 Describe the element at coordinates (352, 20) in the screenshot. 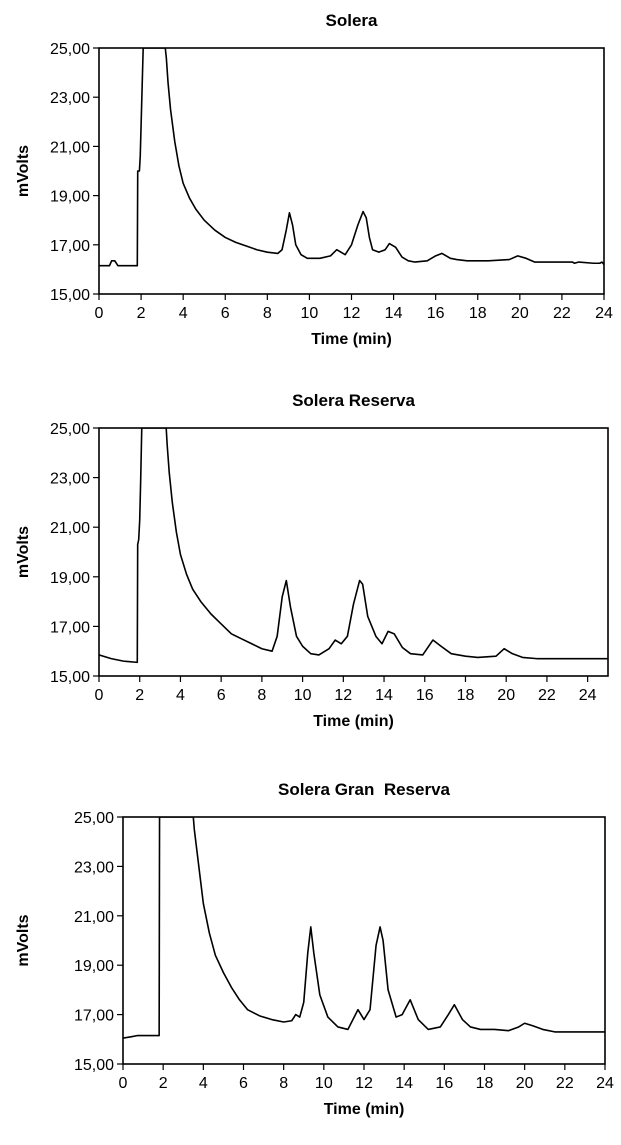

I see `chart-title: Solera` at that location.